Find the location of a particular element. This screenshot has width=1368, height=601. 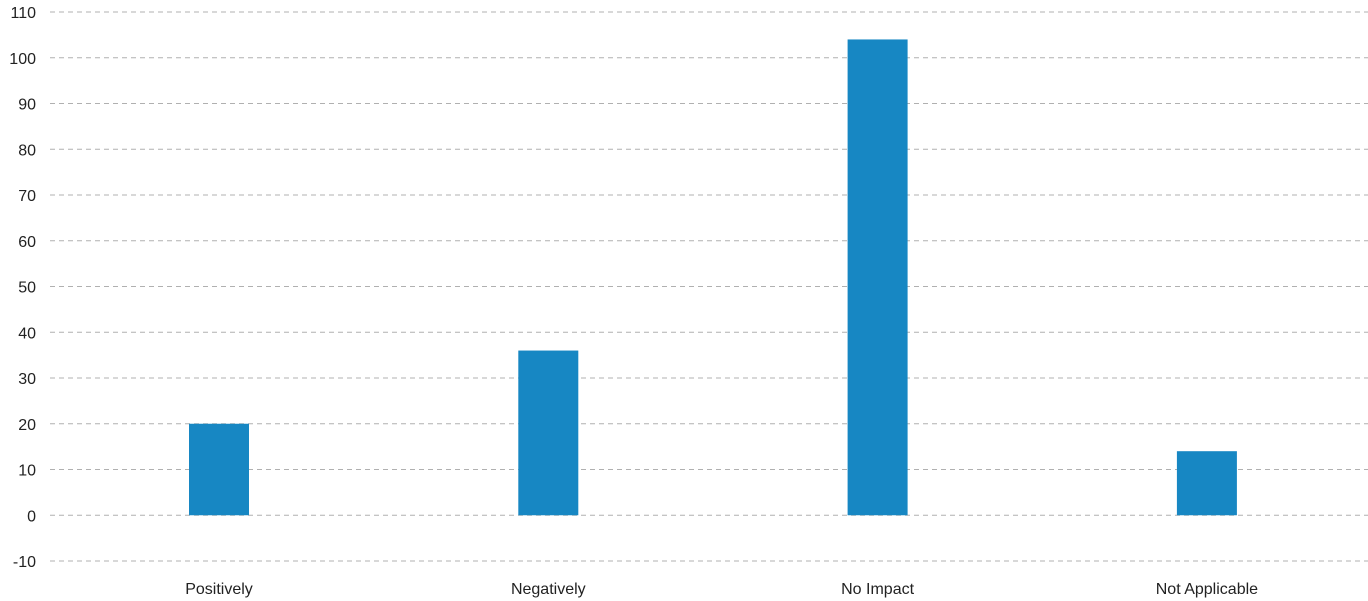

bar-not-applicable is located at coordinates (1206, 483).